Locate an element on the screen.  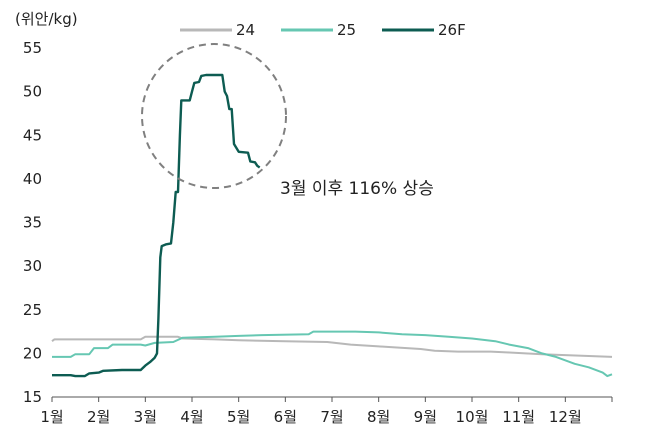
x-tick-label: 2월 is located at coordinates (98, 417).